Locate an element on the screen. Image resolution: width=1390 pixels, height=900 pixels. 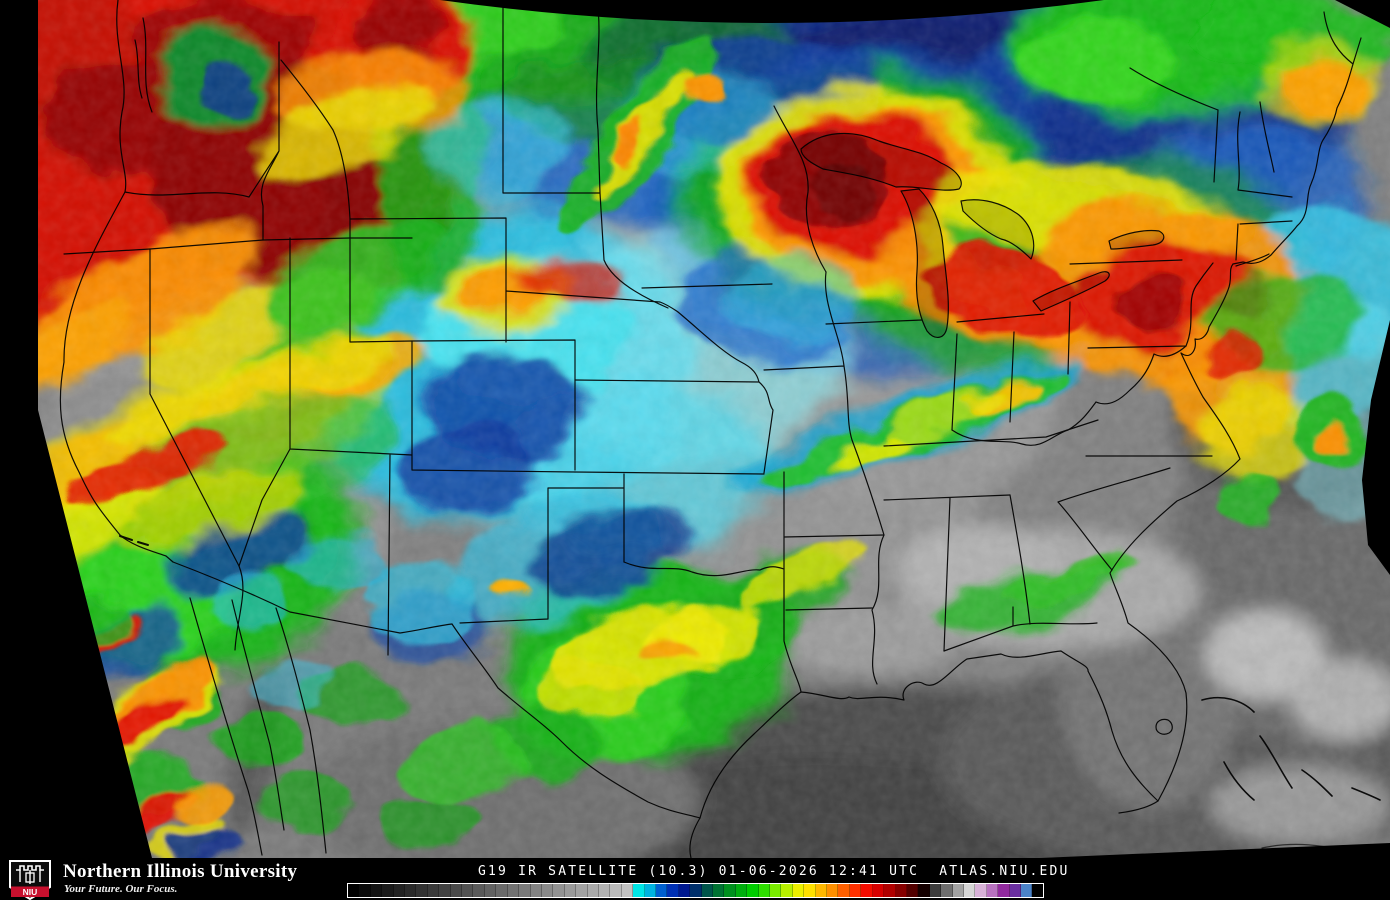
ir-colorbar is located at coordinates (695, 890).